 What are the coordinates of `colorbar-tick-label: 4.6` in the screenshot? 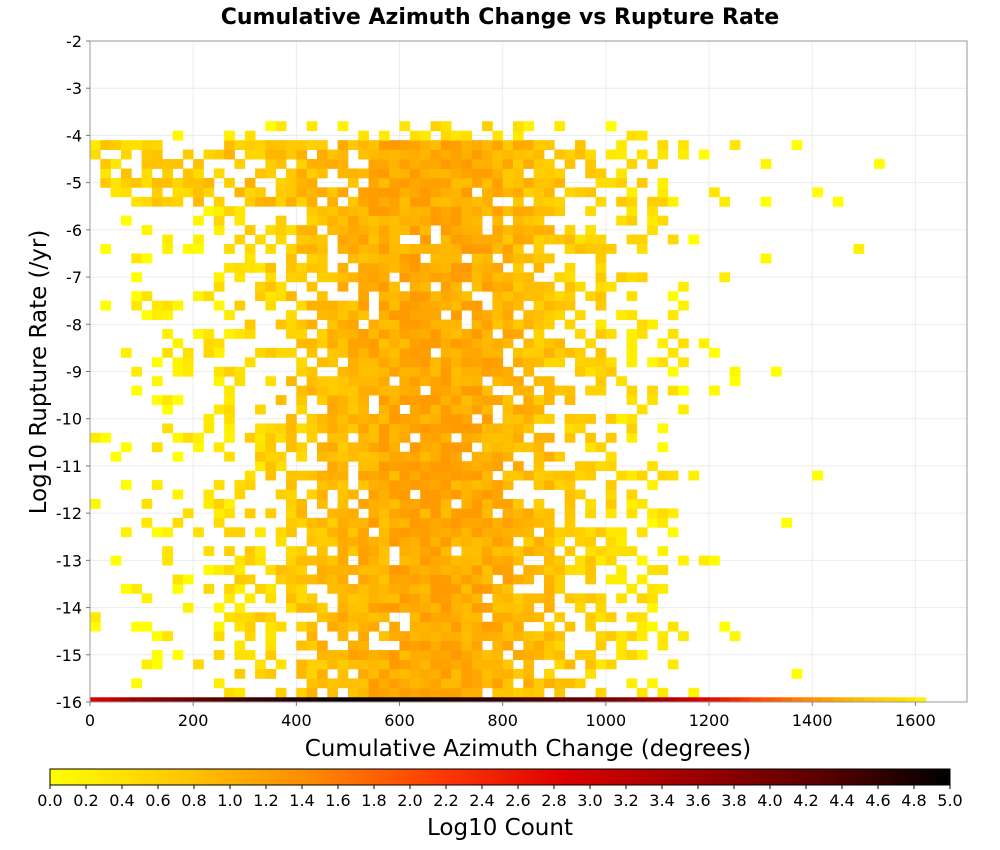 It's located at (877, 800).